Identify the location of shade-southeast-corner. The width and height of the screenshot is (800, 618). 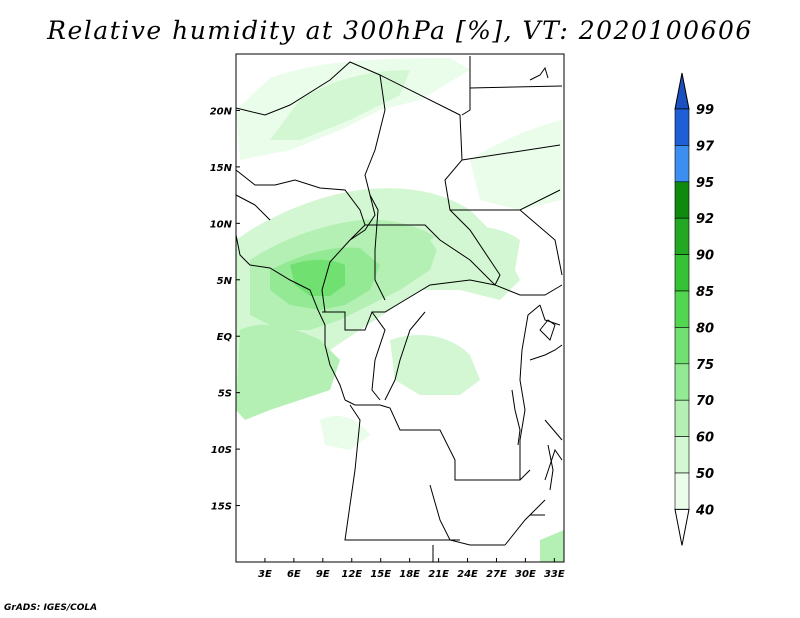
(552, 546).